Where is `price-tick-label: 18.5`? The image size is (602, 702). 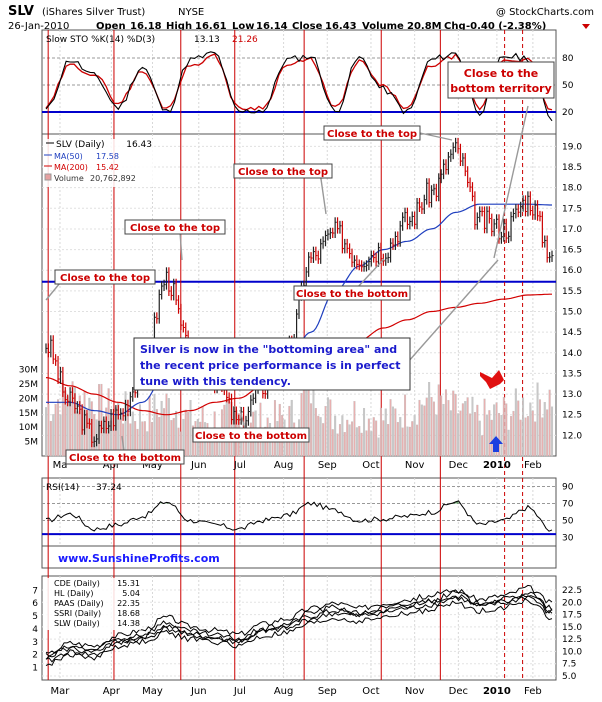 price-tick-label: 18.5 is located at coordinates (572, 168).